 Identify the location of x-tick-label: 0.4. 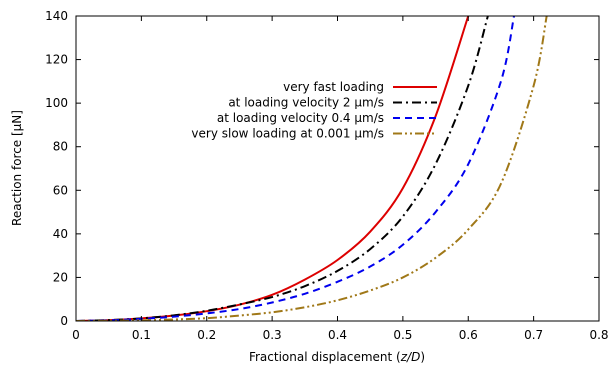
(337, 335).